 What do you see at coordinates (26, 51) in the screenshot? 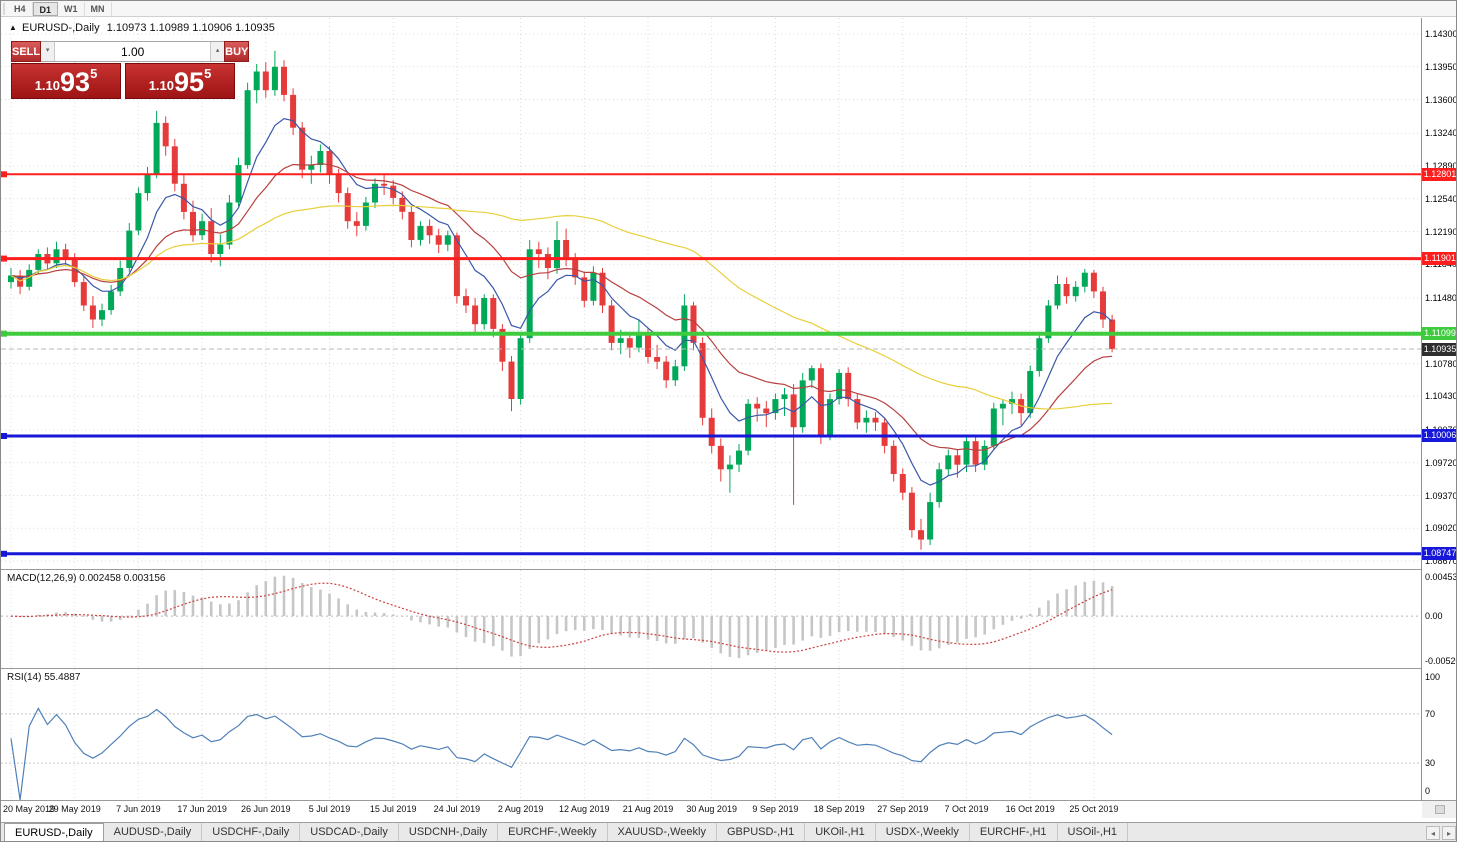
I see `sell-button: SELL` at bounding box center [26, 51].